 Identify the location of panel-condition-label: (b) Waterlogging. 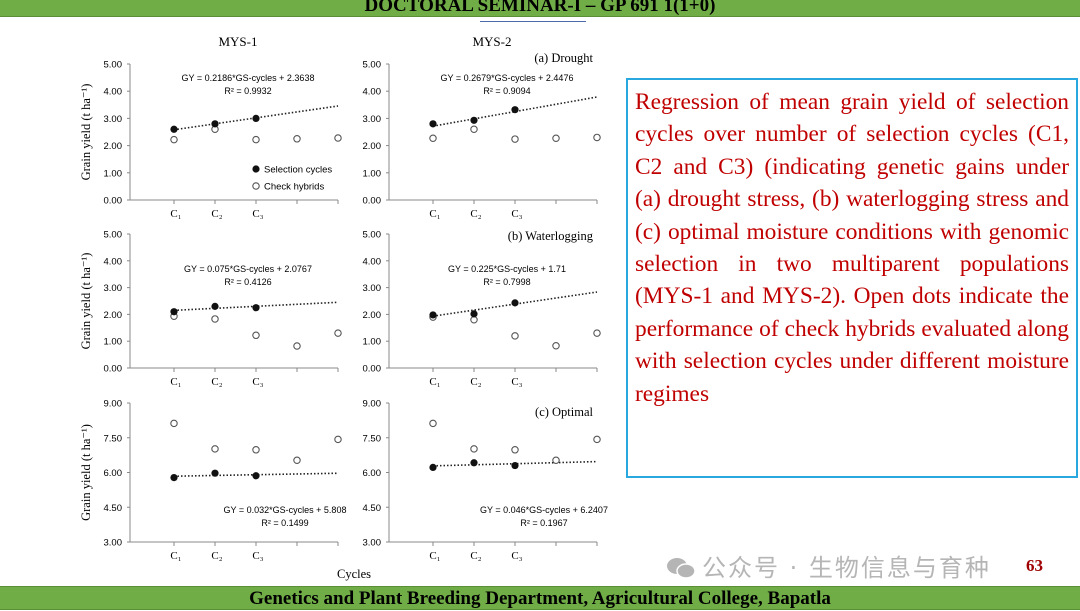
(551, 236).